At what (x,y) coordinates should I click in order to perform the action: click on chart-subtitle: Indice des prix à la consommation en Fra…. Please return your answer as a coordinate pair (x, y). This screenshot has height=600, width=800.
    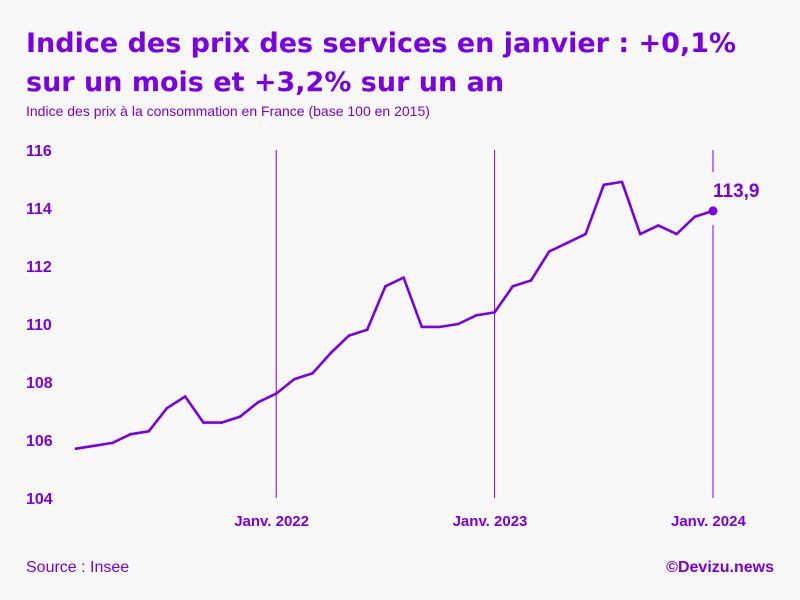
    Looking at the image, I should click on (228, 111).